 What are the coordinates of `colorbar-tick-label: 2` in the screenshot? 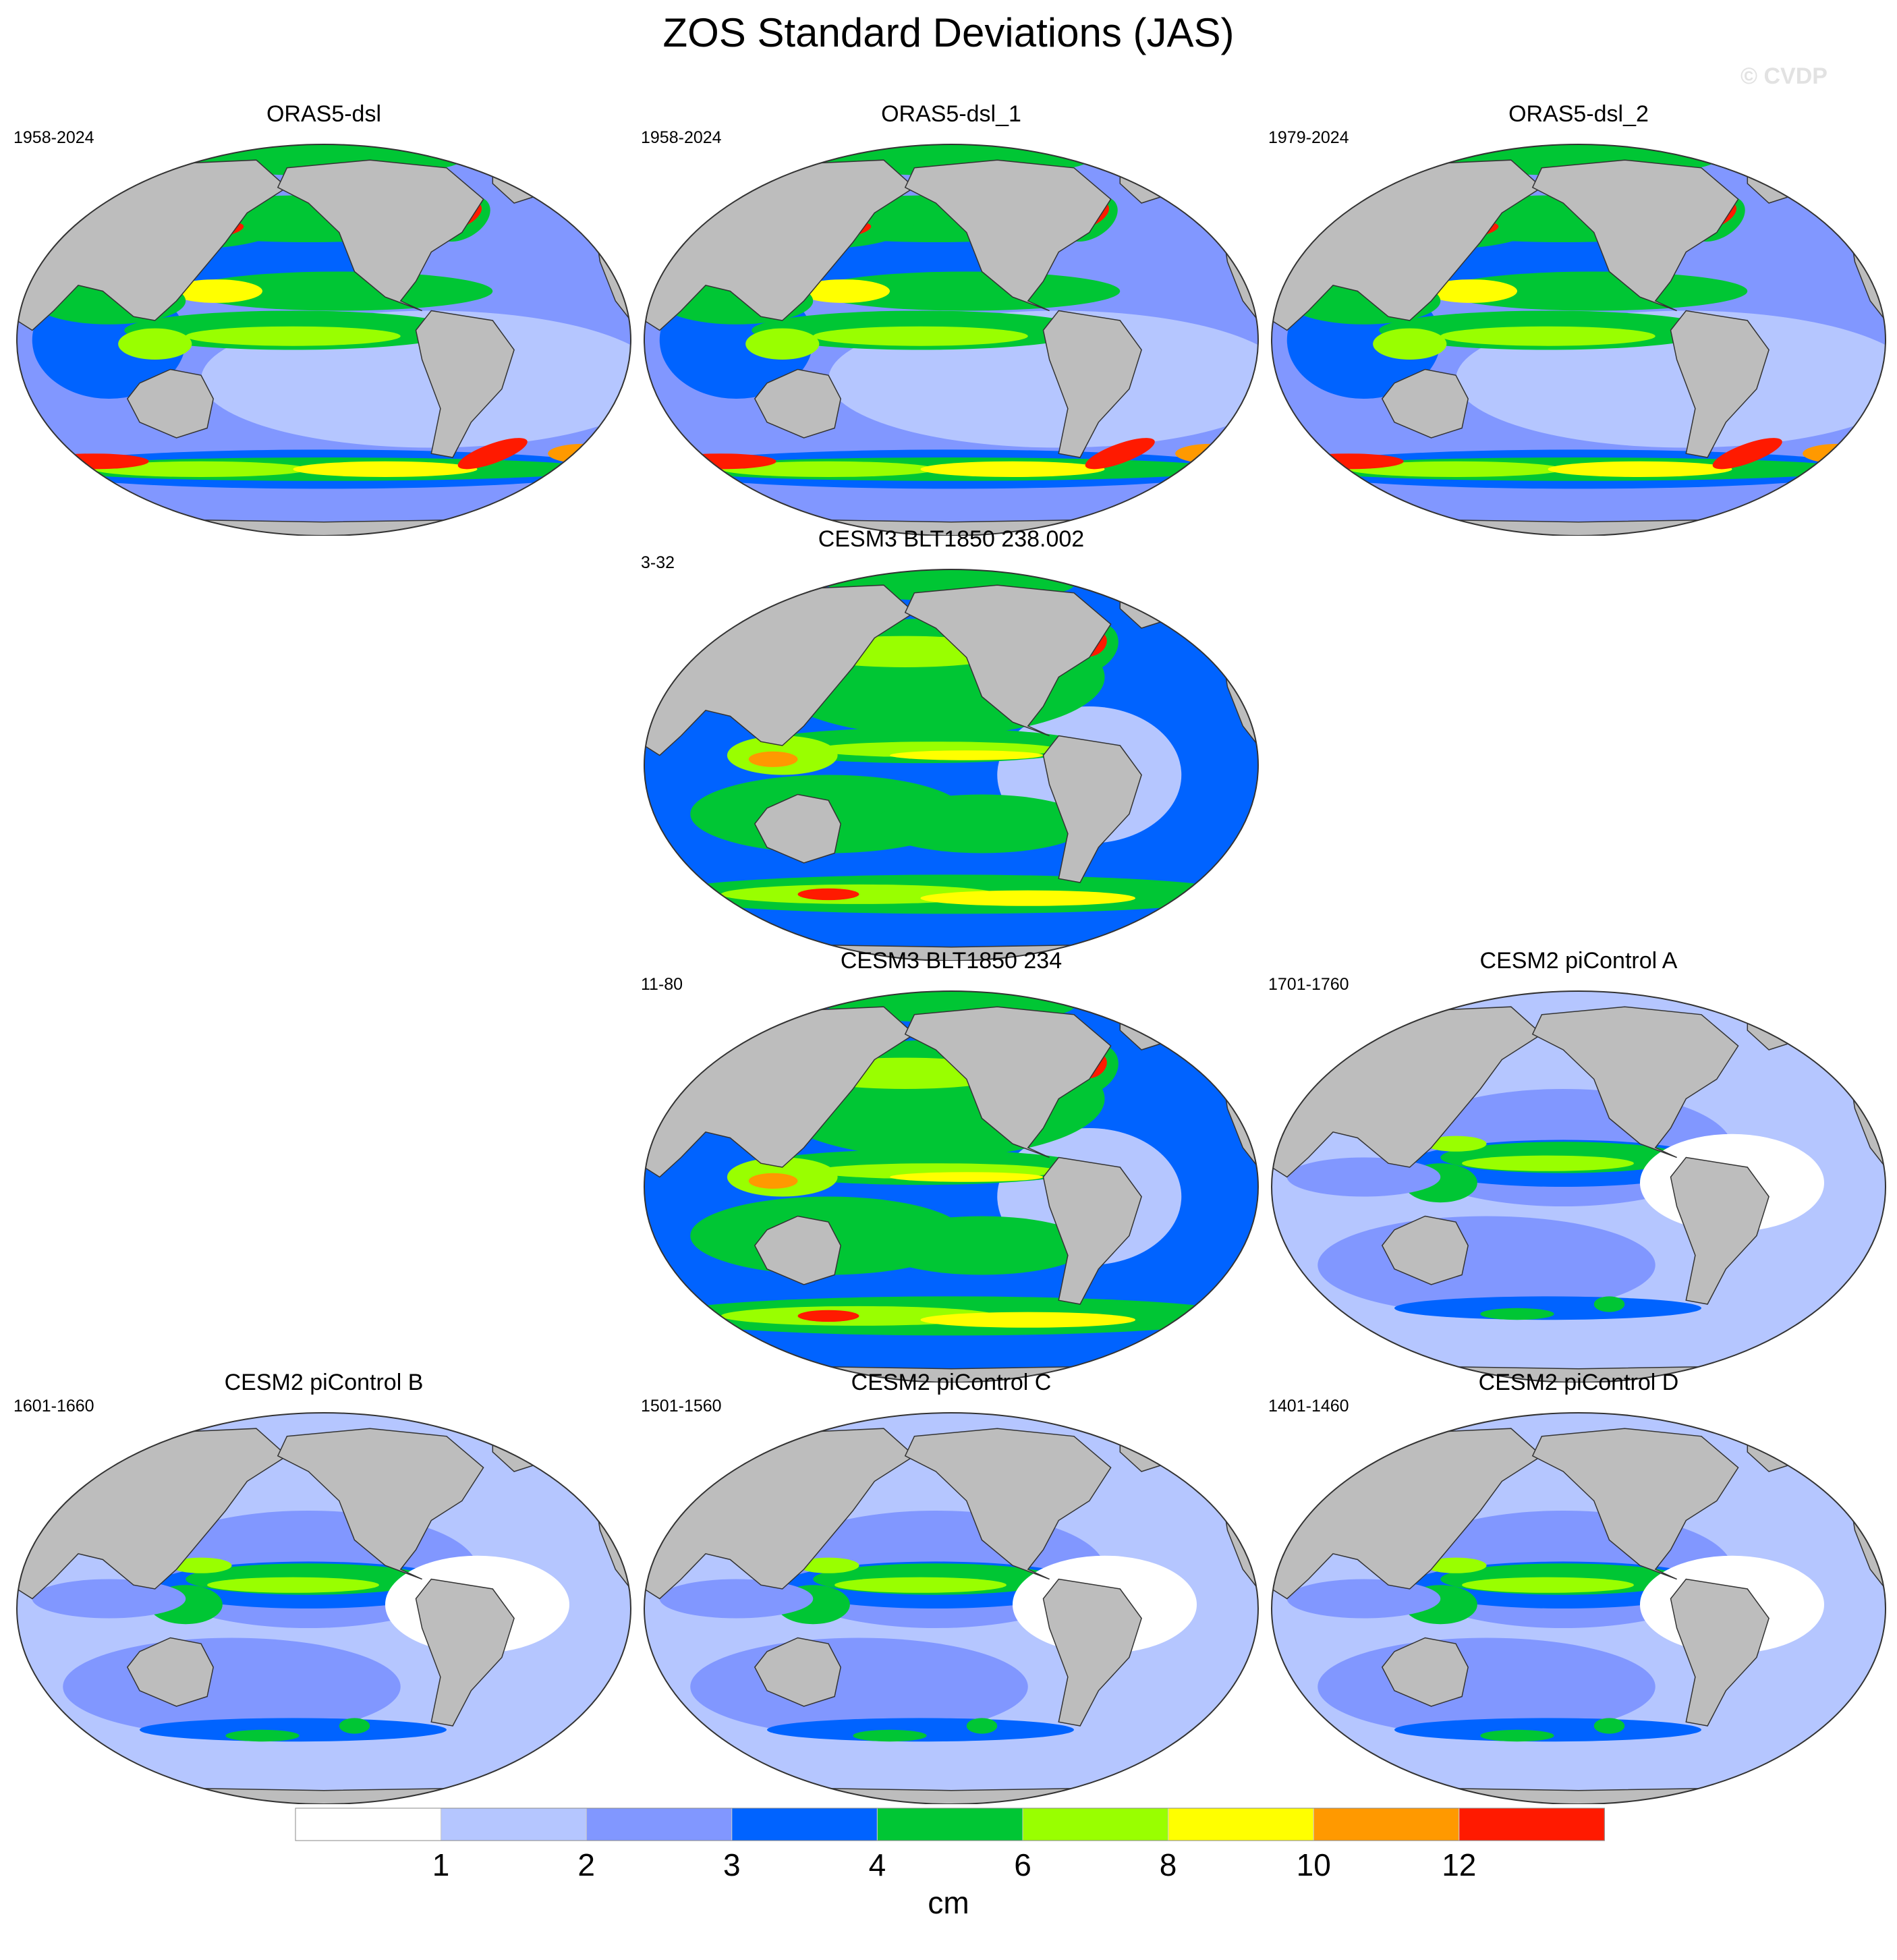 It's located at (586, 1864).